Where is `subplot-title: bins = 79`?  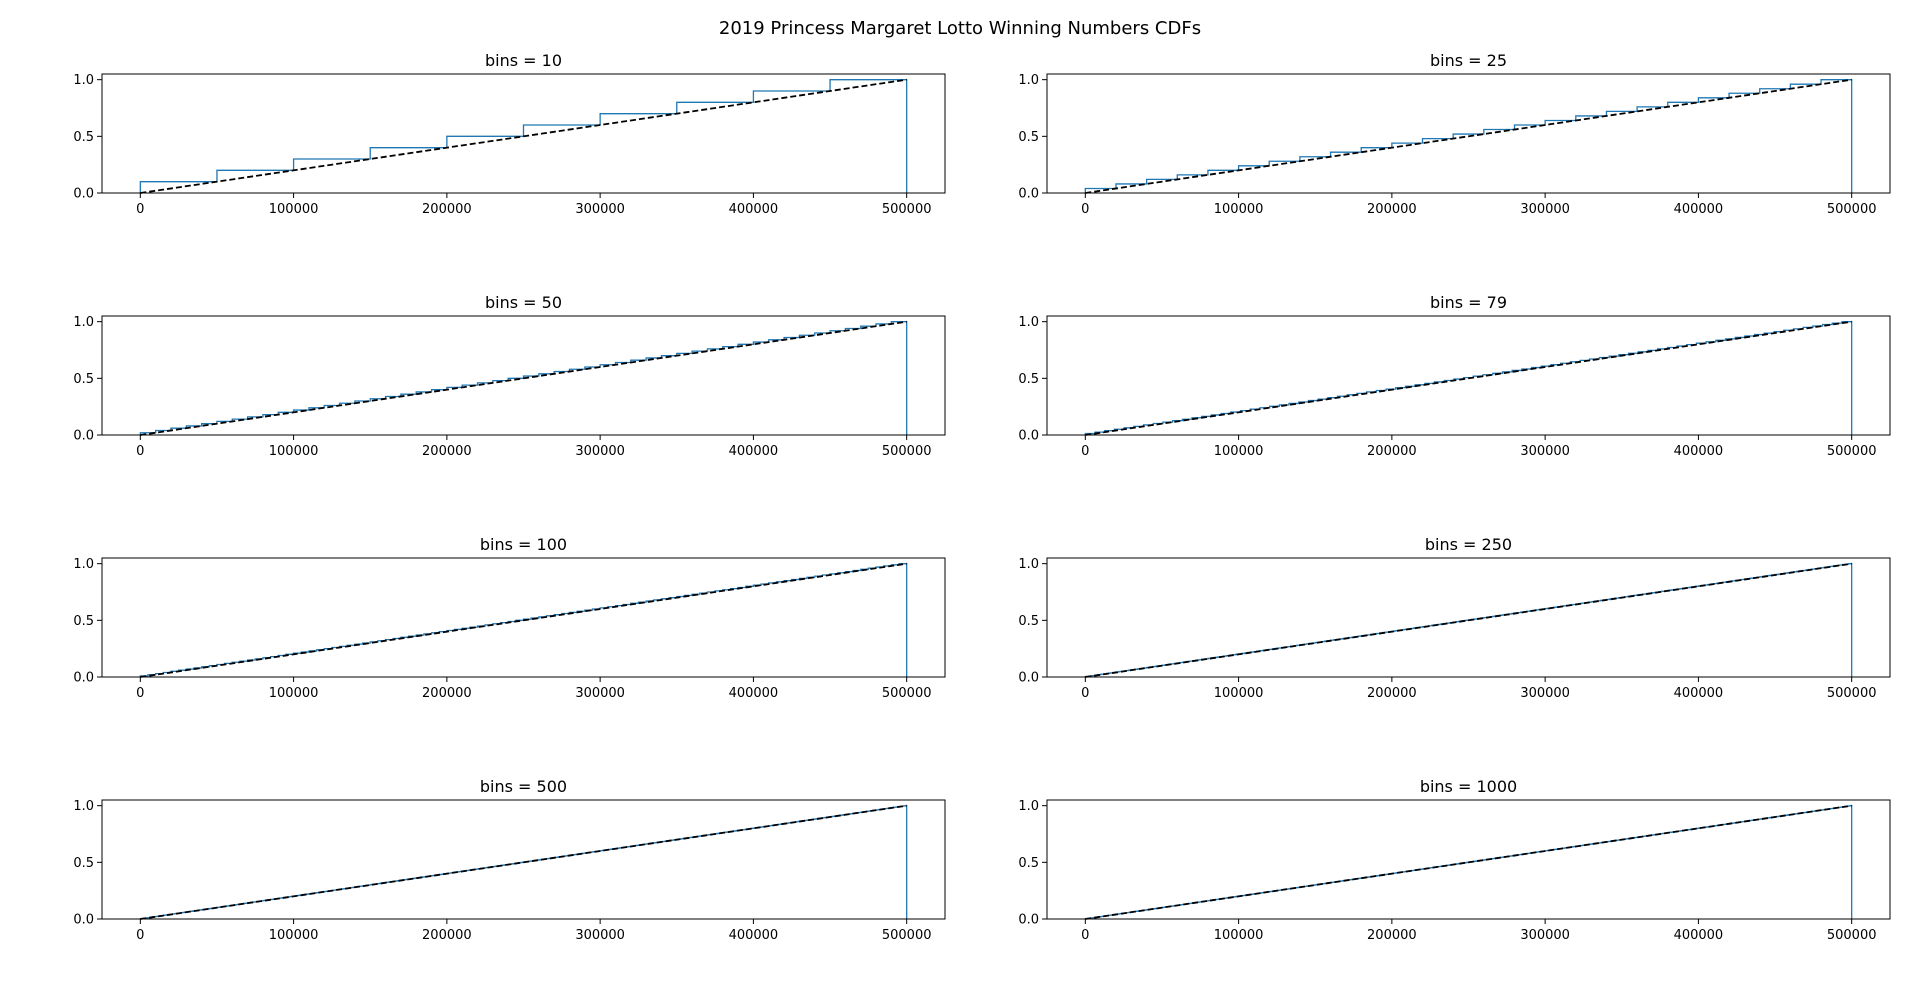
subplot-title: bins = 79 is located at coordinates (1468, 302).